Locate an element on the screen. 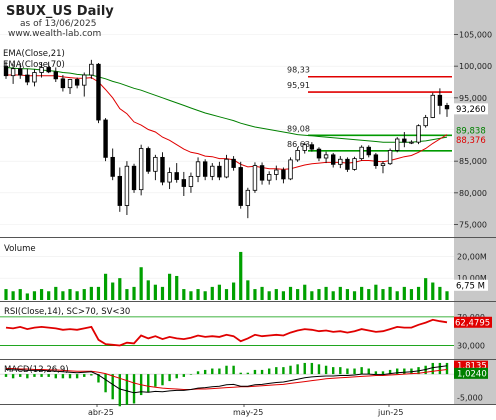 The width and height of the screenshot is (496, 420). macd-value-tag-bg is located at coordinates (471, 373).